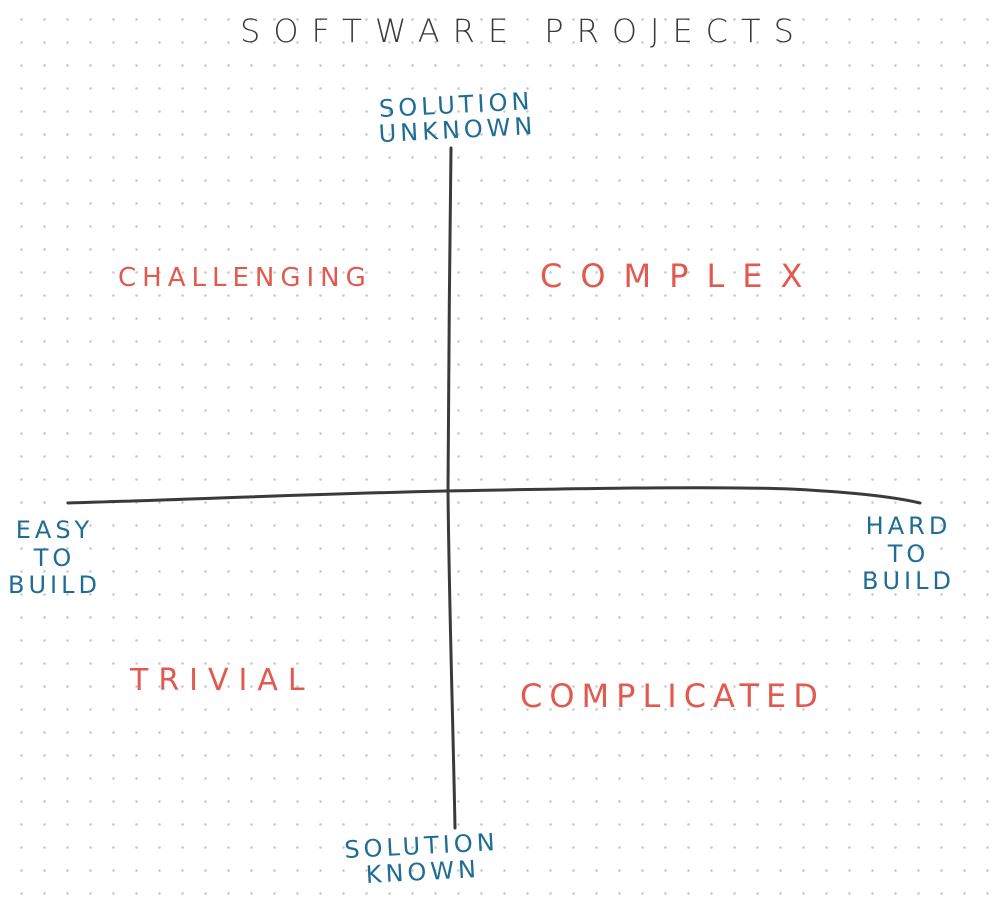  What do you see at coordinates (245, 278) in the screenshot?
I see `quadrant-label-top-left: CHALLENGING` at bounding box center [245, 278].